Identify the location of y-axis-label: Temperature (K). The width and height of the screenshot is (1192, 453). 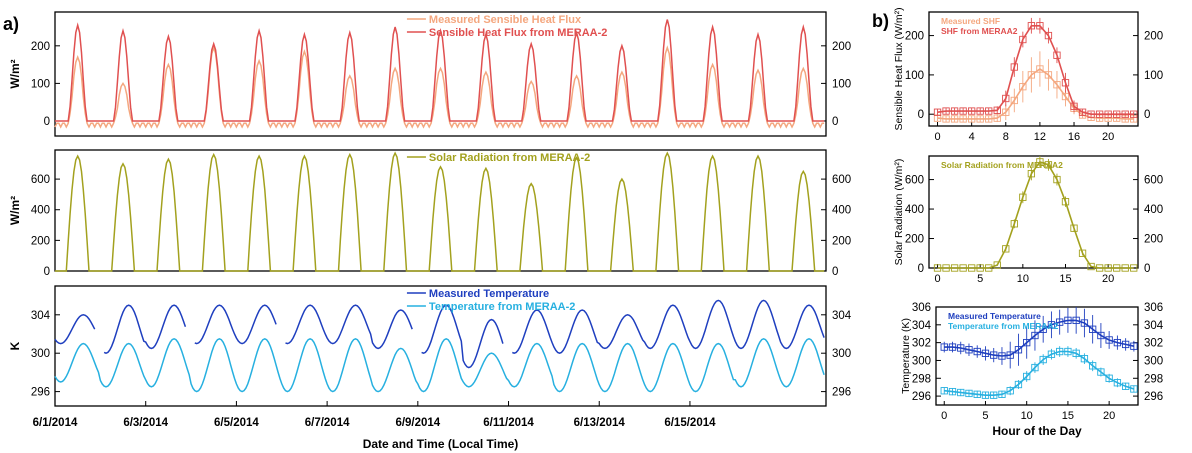
(906, 356).